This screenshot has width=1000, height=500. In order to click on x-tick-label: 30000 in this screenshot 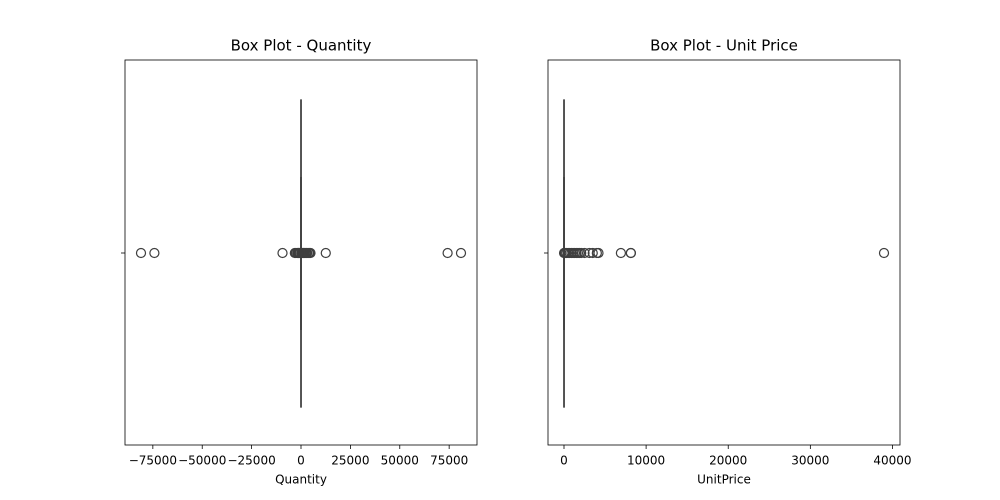, I will do `click(810, 461)`.